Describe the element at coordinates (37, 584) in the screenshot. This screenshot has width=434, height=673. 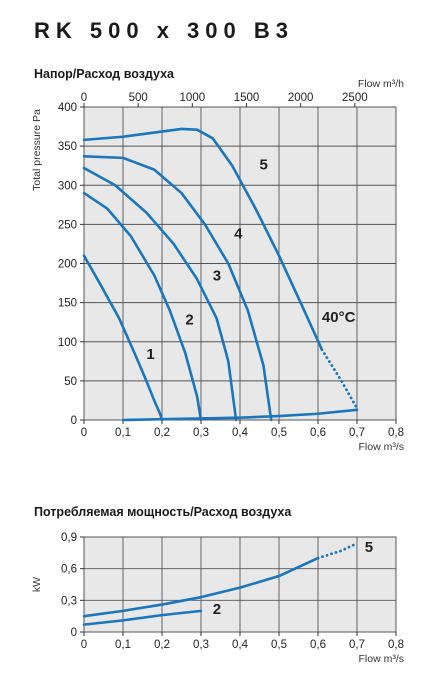
I see `y-axis-label: kW` at that location.